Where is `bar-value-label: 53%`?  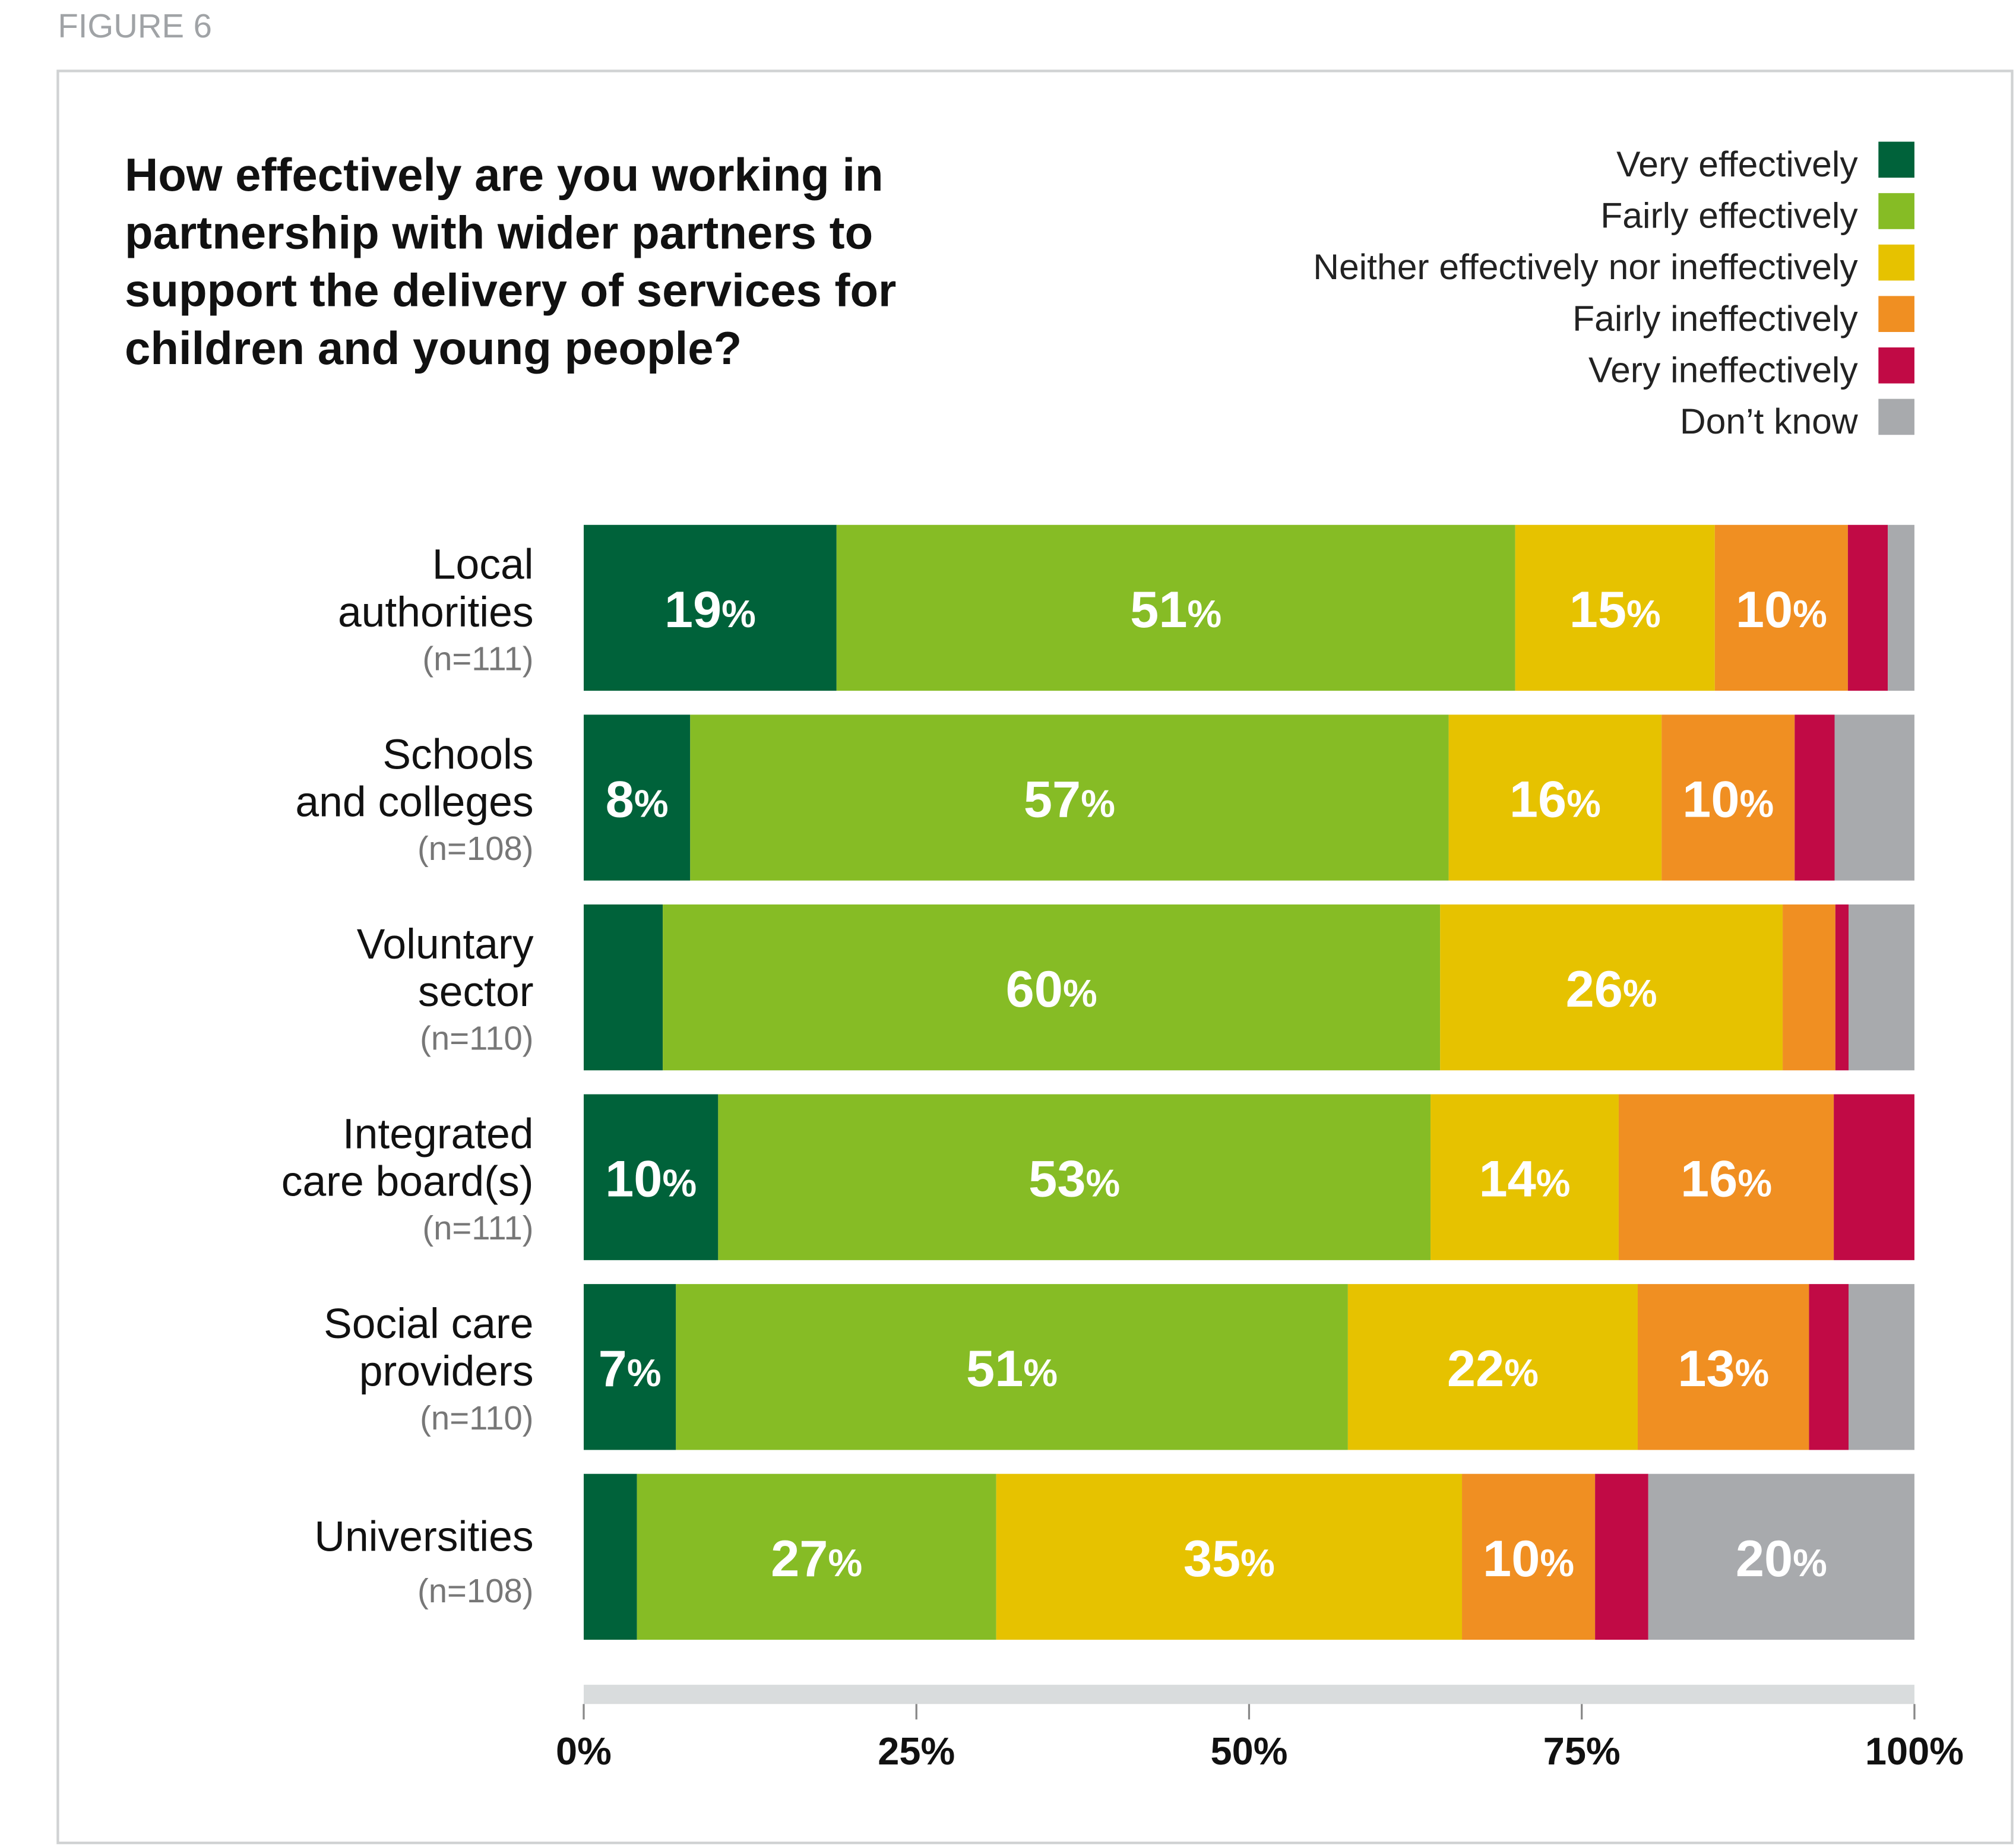 bar-value-label: 53% is located at coordinates (1074, 1179).